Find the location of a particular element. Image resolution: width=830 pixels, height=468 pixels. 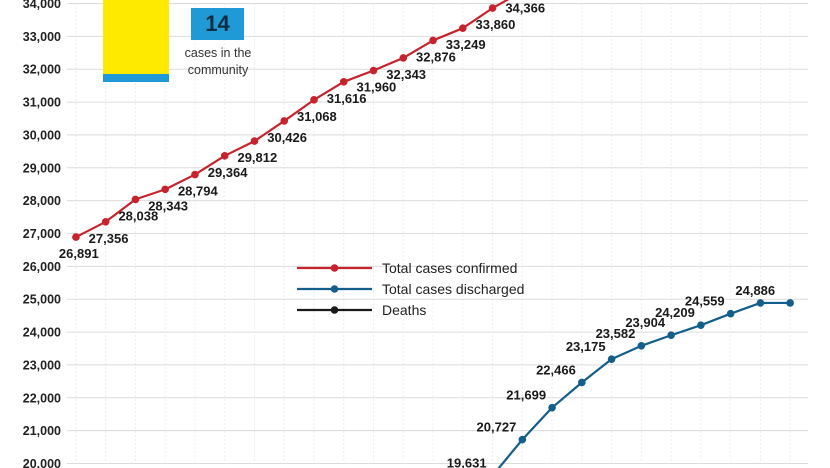

y-tick-label: 24,000 is located at coordinates (42, 333).